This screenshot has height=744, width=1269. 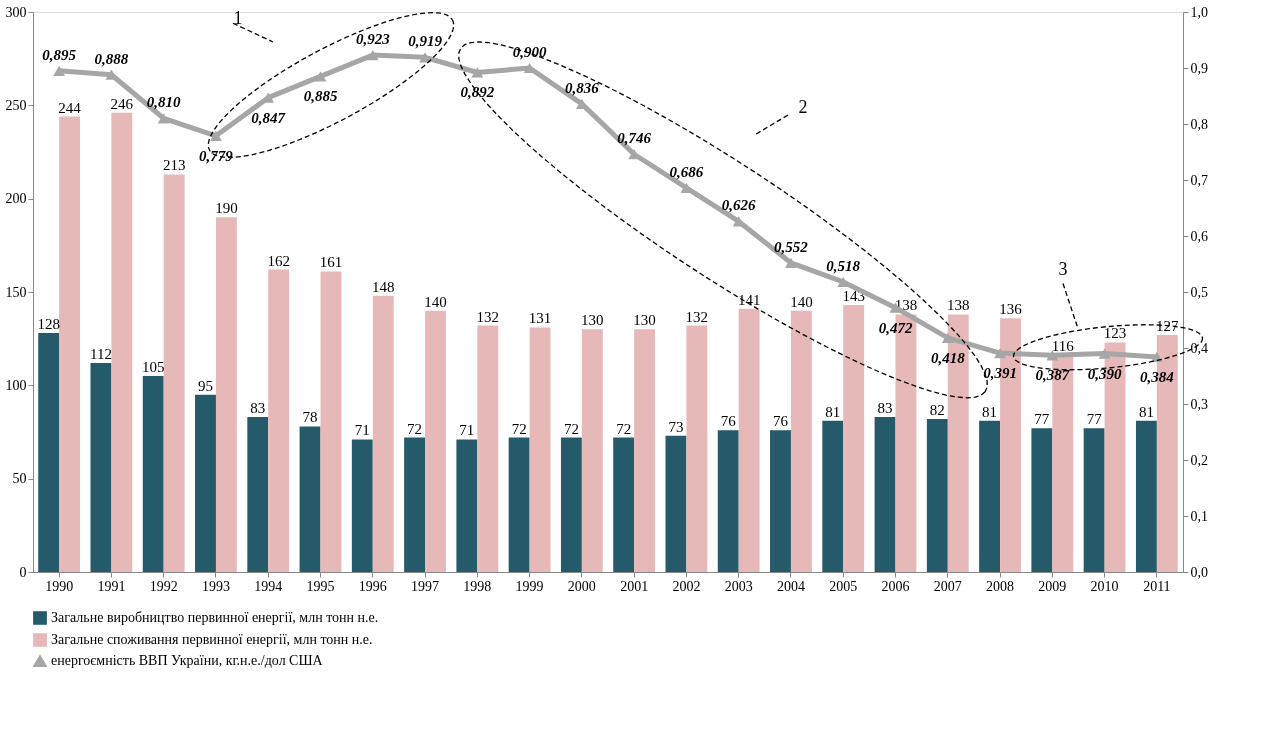 I want to click on data-label: 82, so click(x=937, y=409).